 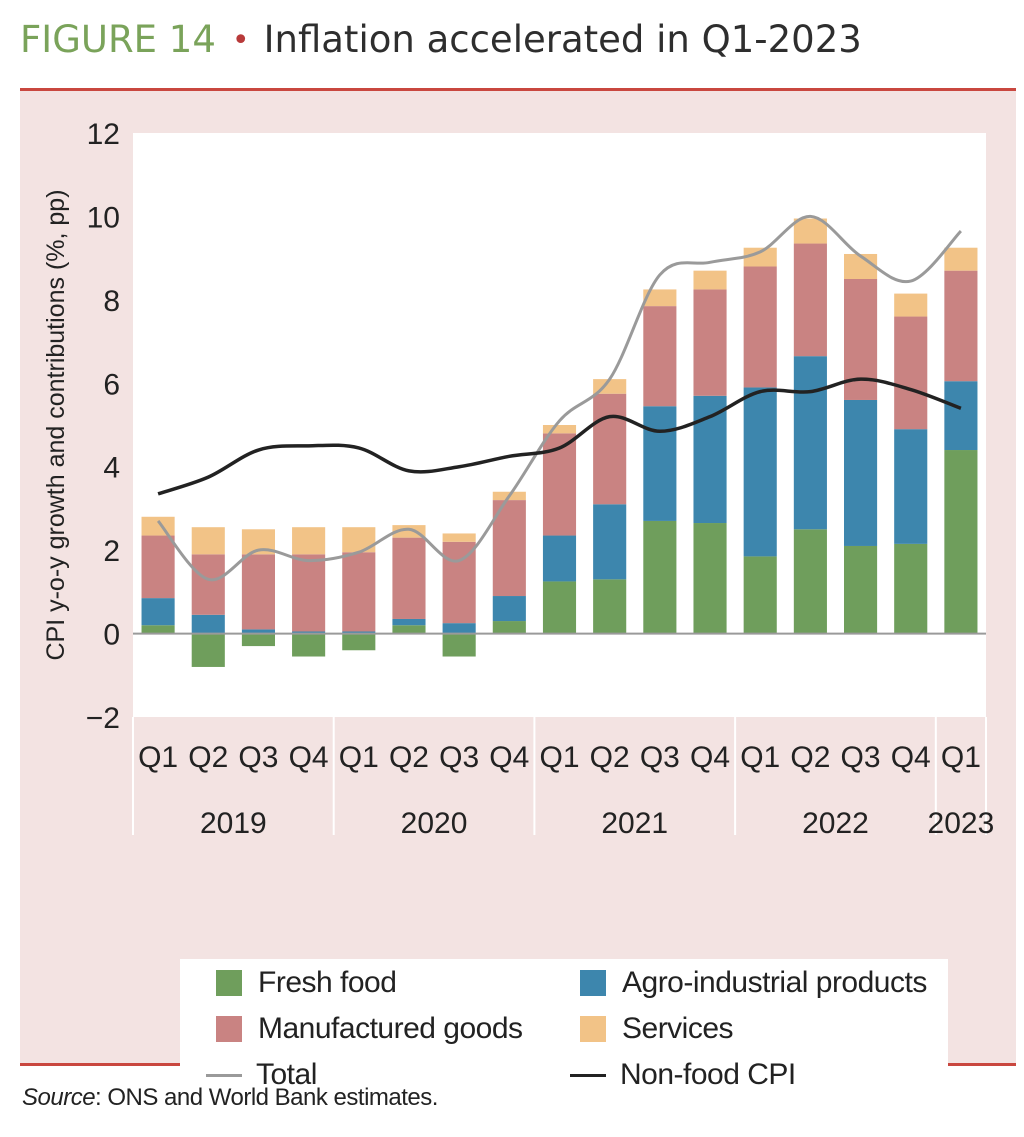 I want to click on legend-swatch-fresh-food, so click(x=229, y=983).